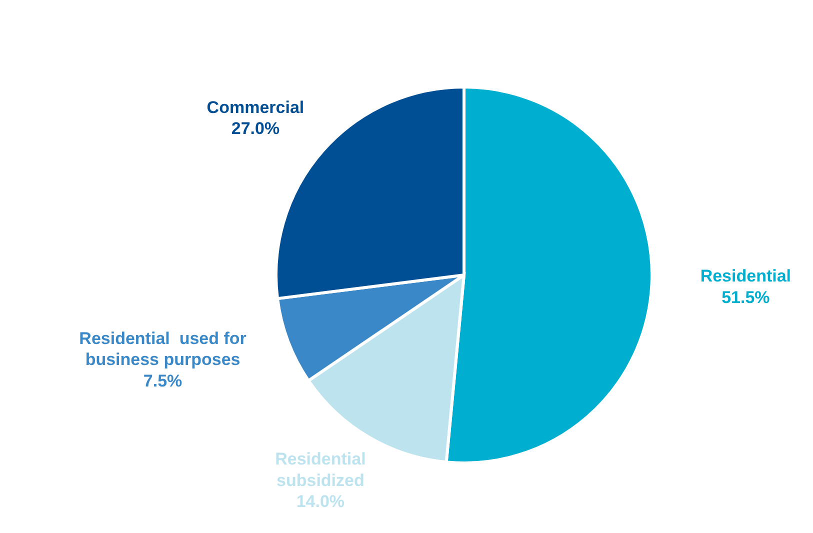 The image size is (813, 533). What do you see at coordinates (746, 297) in the screenshot?
I see `data-label: 51.5%` at bounding box center [746, 297].